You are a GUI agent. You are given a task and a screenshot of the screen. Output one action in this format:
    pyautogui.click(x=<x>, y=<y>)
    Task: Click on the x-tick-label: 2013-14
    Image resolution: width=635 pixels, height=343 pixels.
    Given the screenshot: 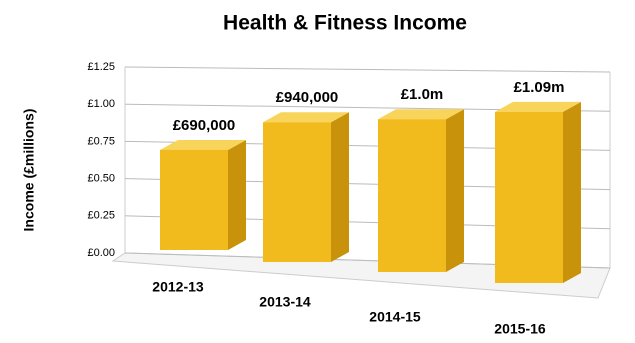 What is the action you would take?
    pyautogui.click(x=285, y=302)
    